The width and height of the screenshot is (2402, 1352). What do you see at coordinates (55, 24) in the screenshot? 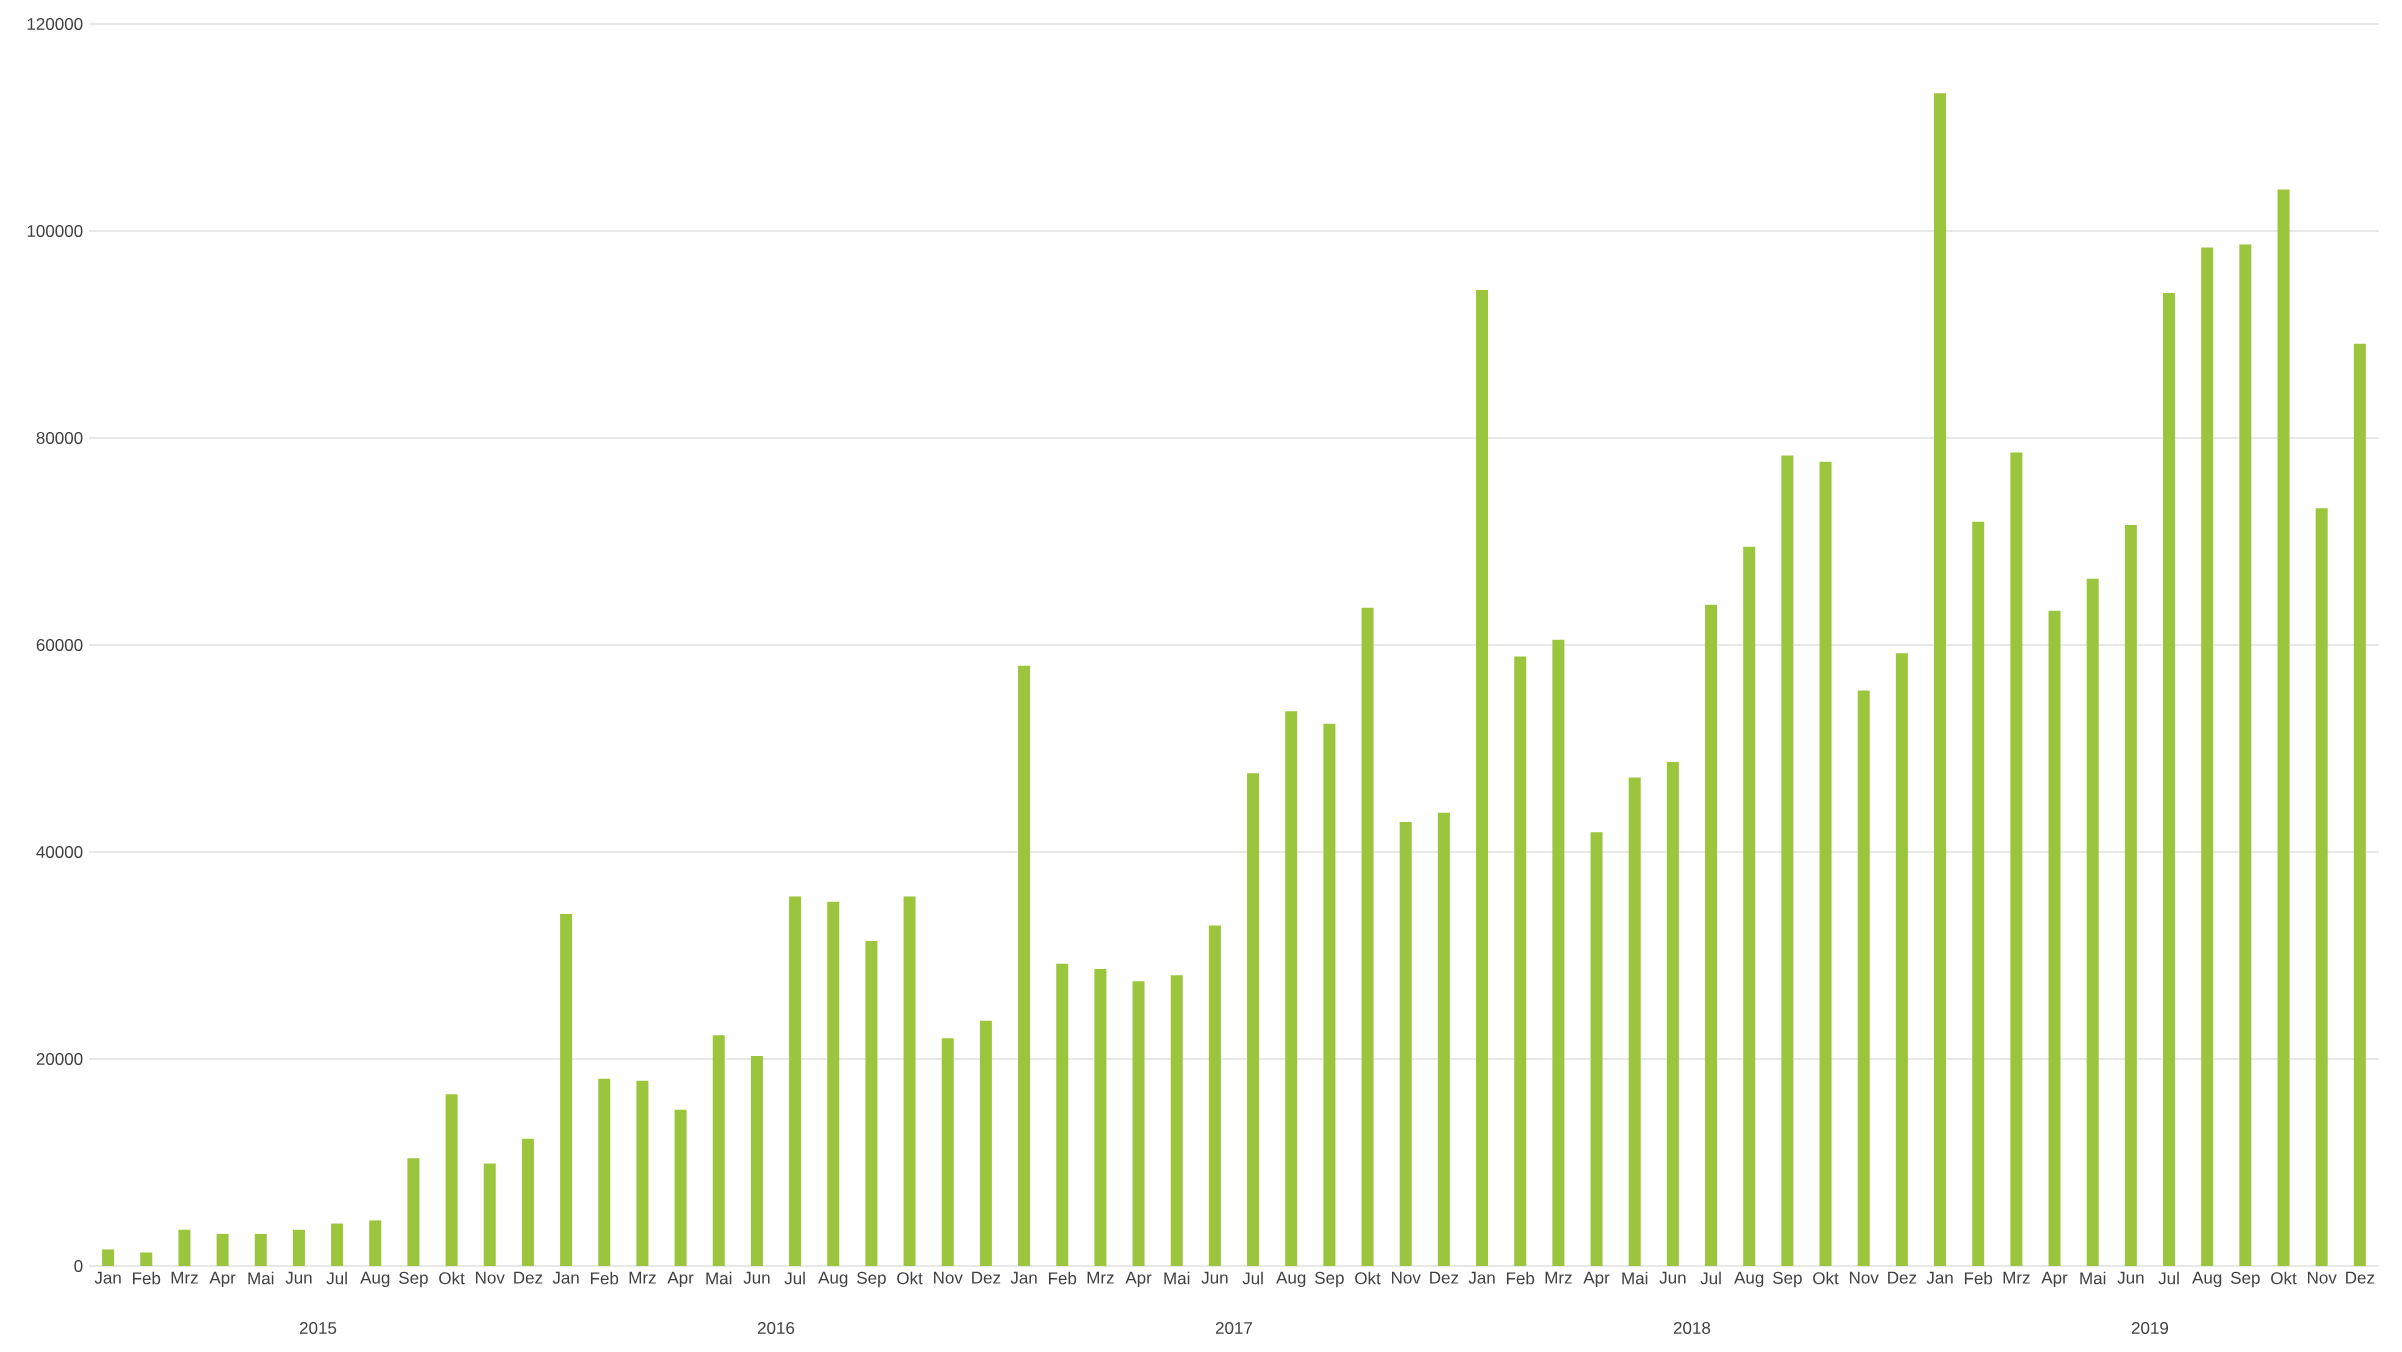
I see `y-tick-label: 120000` at bounding box center [55, 24].